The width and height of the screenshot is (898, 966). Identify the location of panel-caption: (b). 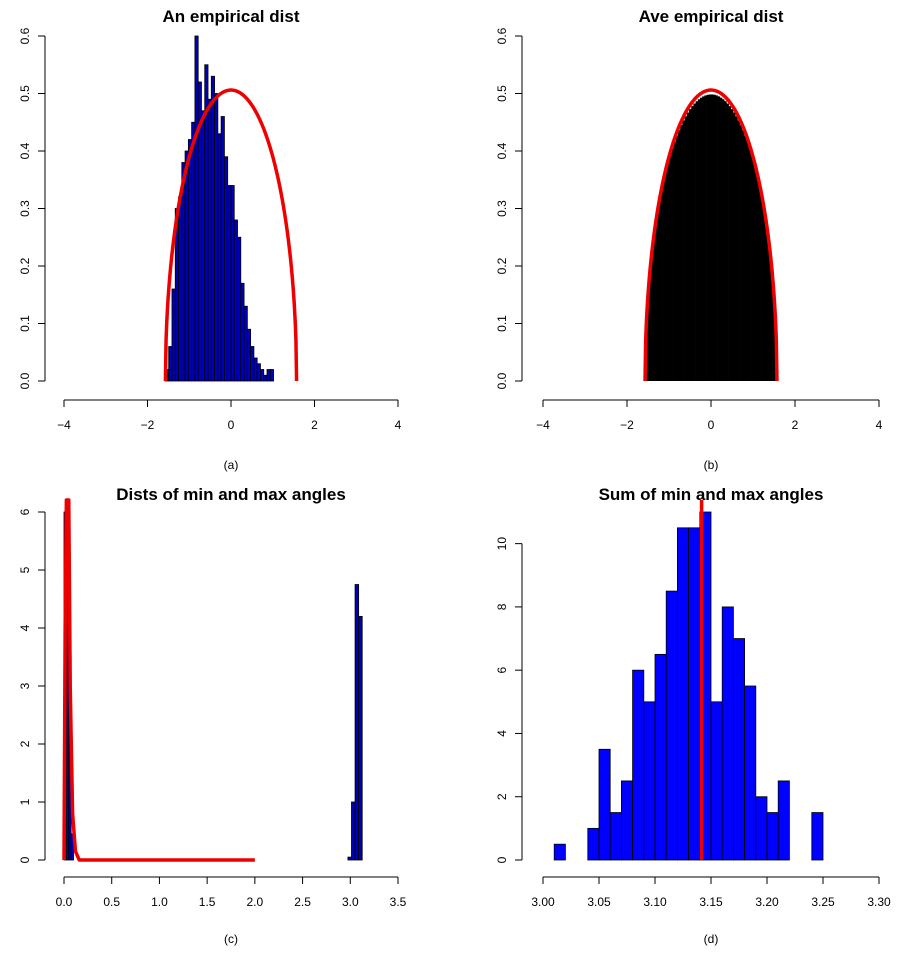
(711, 465).